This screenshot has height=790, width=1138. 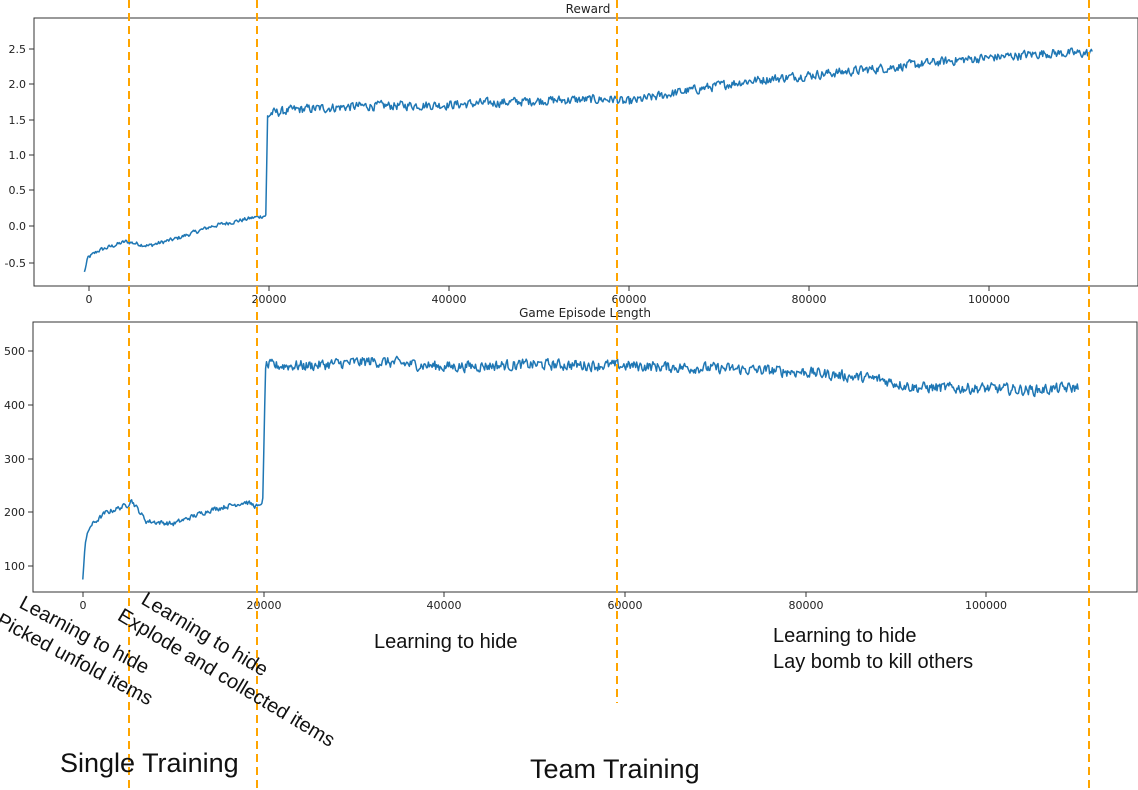 What do you see at coordinates (873, 662) in the screenshot?
I see `stage4-line2: Lay bomb to kill others` at bounding box center [873, 662].